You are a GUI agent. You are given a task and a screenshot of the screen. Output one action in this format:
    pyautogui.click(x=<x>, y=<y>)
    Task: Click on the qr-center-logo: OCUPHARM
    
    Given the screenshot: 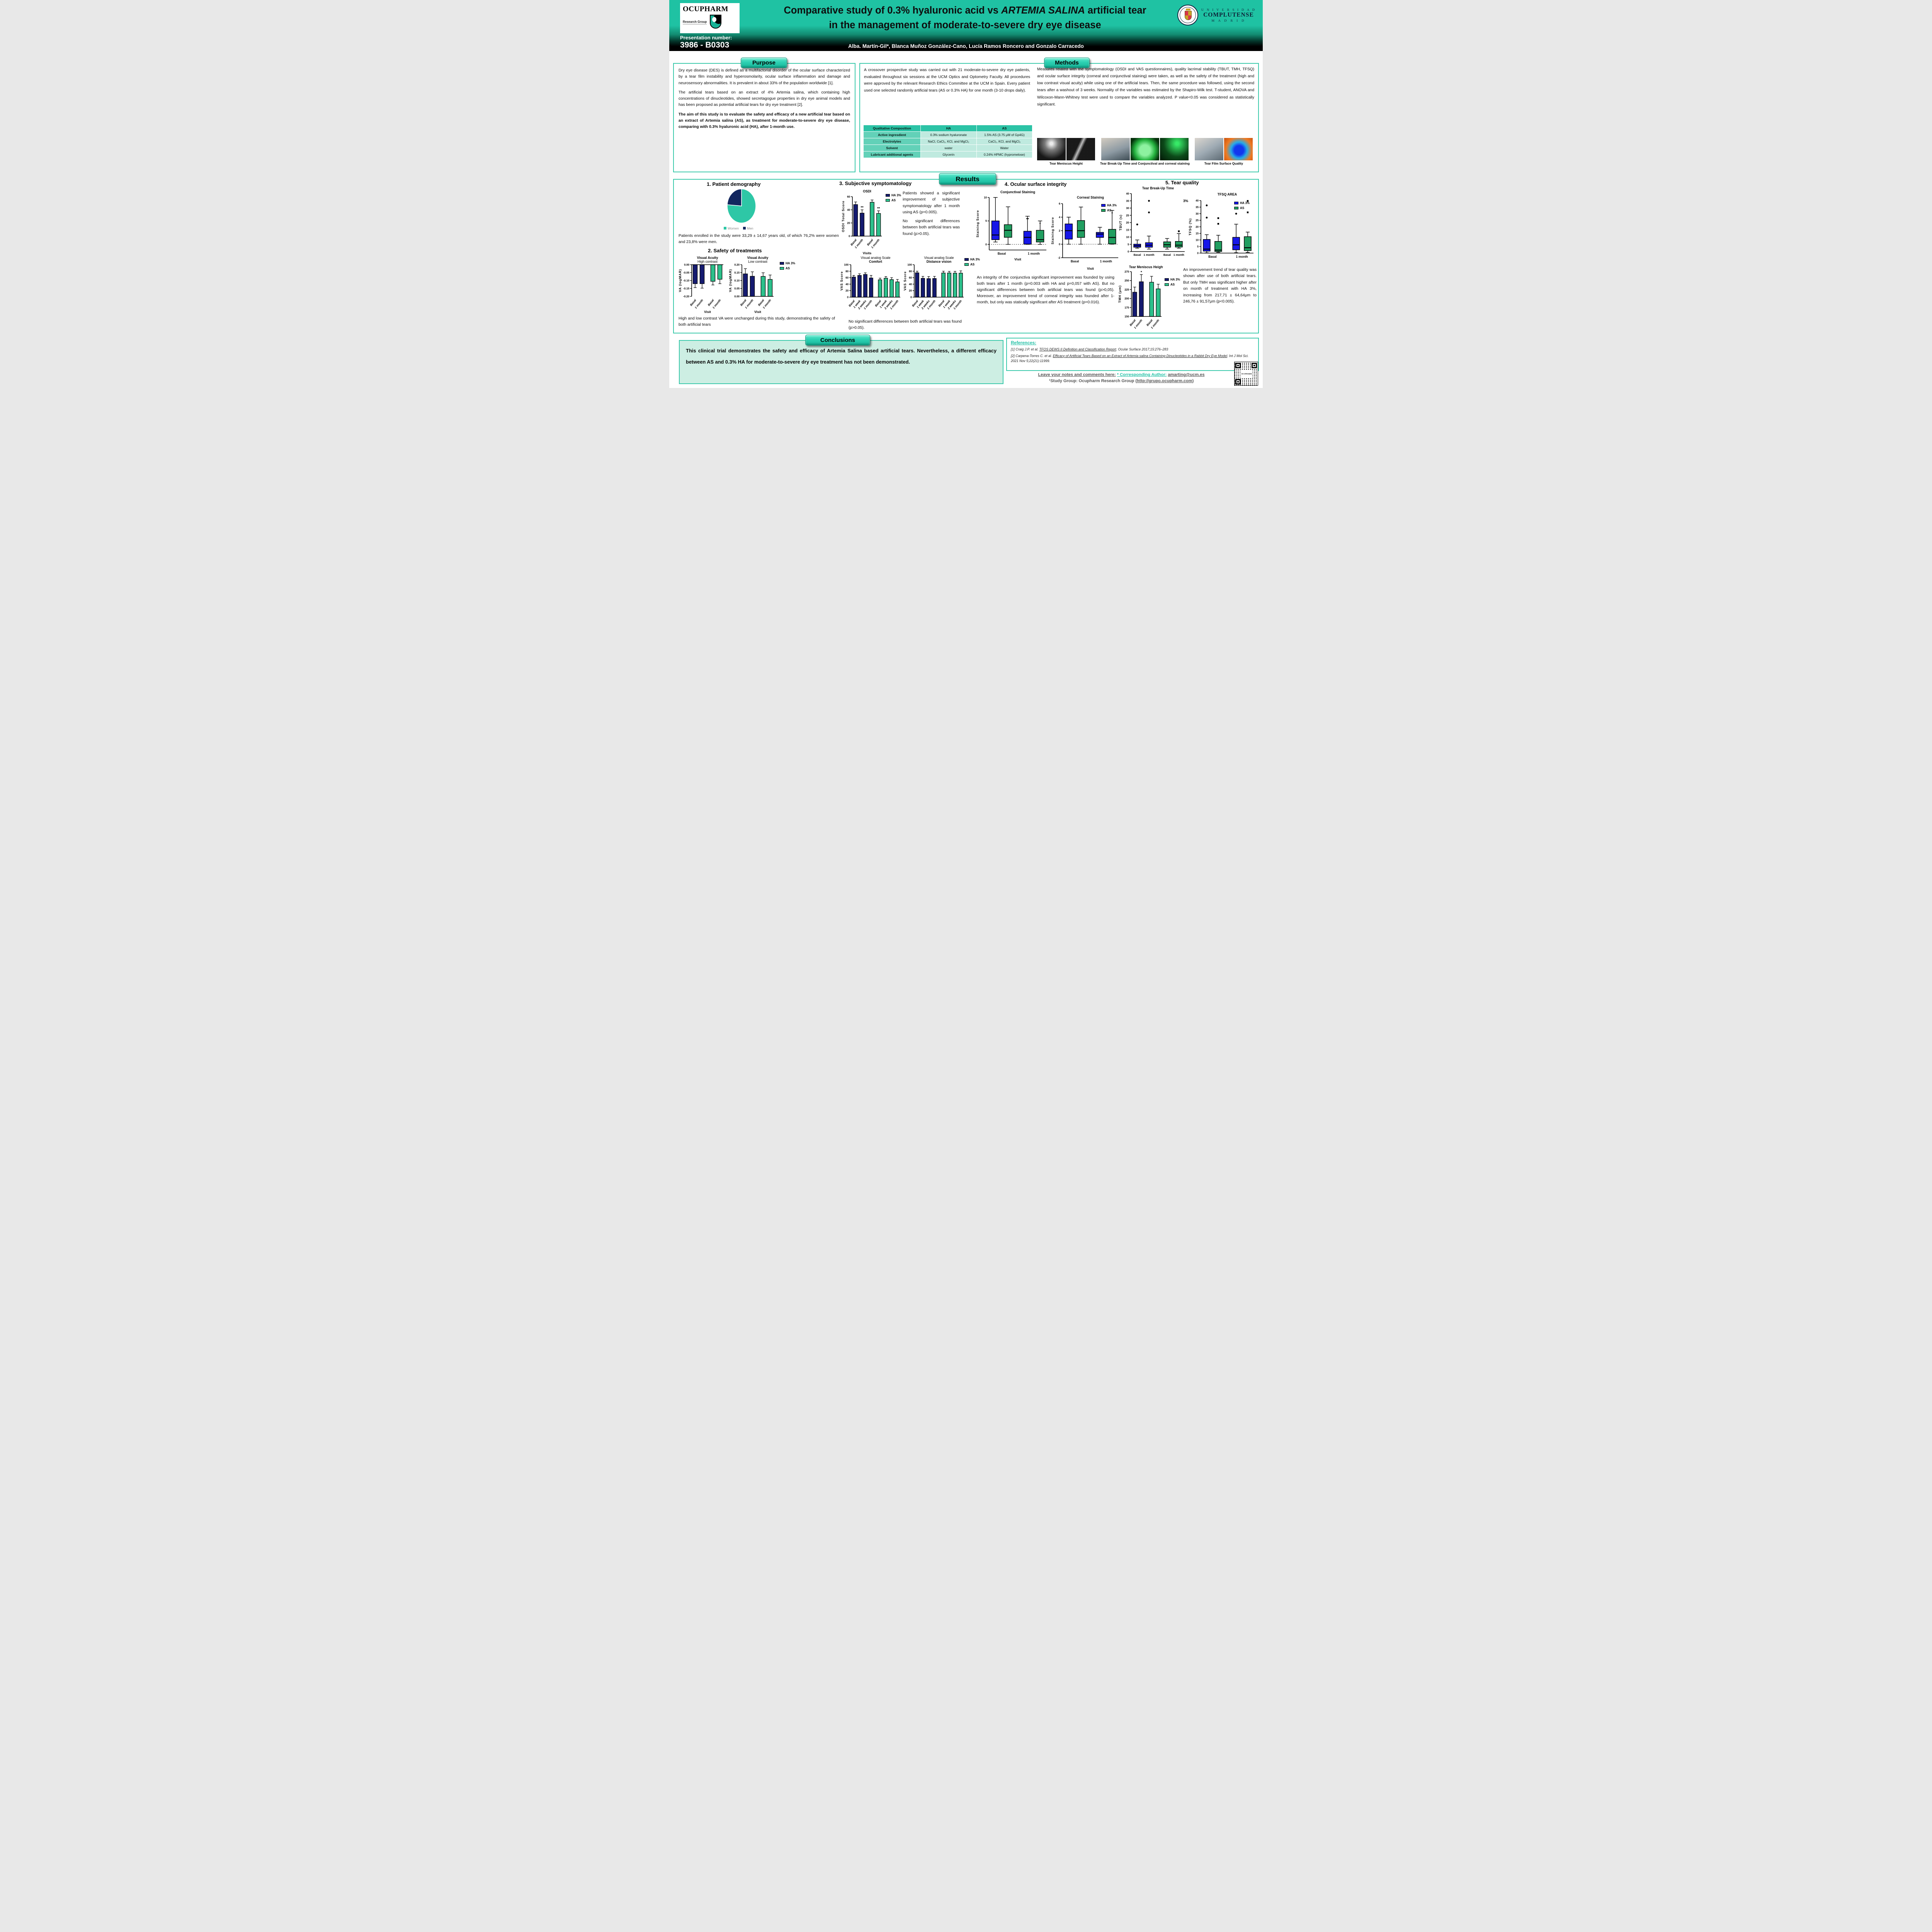 What is the action you would take?
    pyautogui.click(x=1247, y=374)
    